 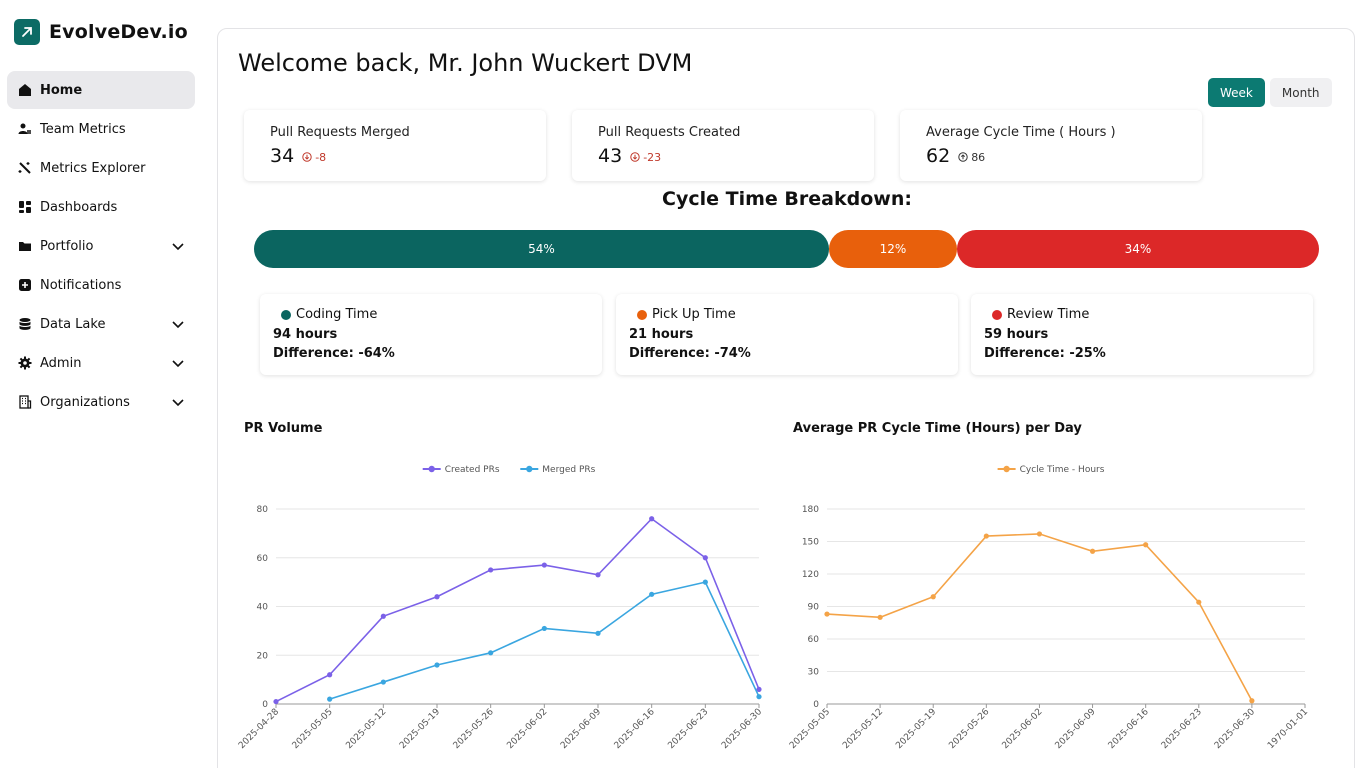 I want to click on breakdown-card-review: Review Time 59 hours Difference: -25%, so click(x=1142, y=334).